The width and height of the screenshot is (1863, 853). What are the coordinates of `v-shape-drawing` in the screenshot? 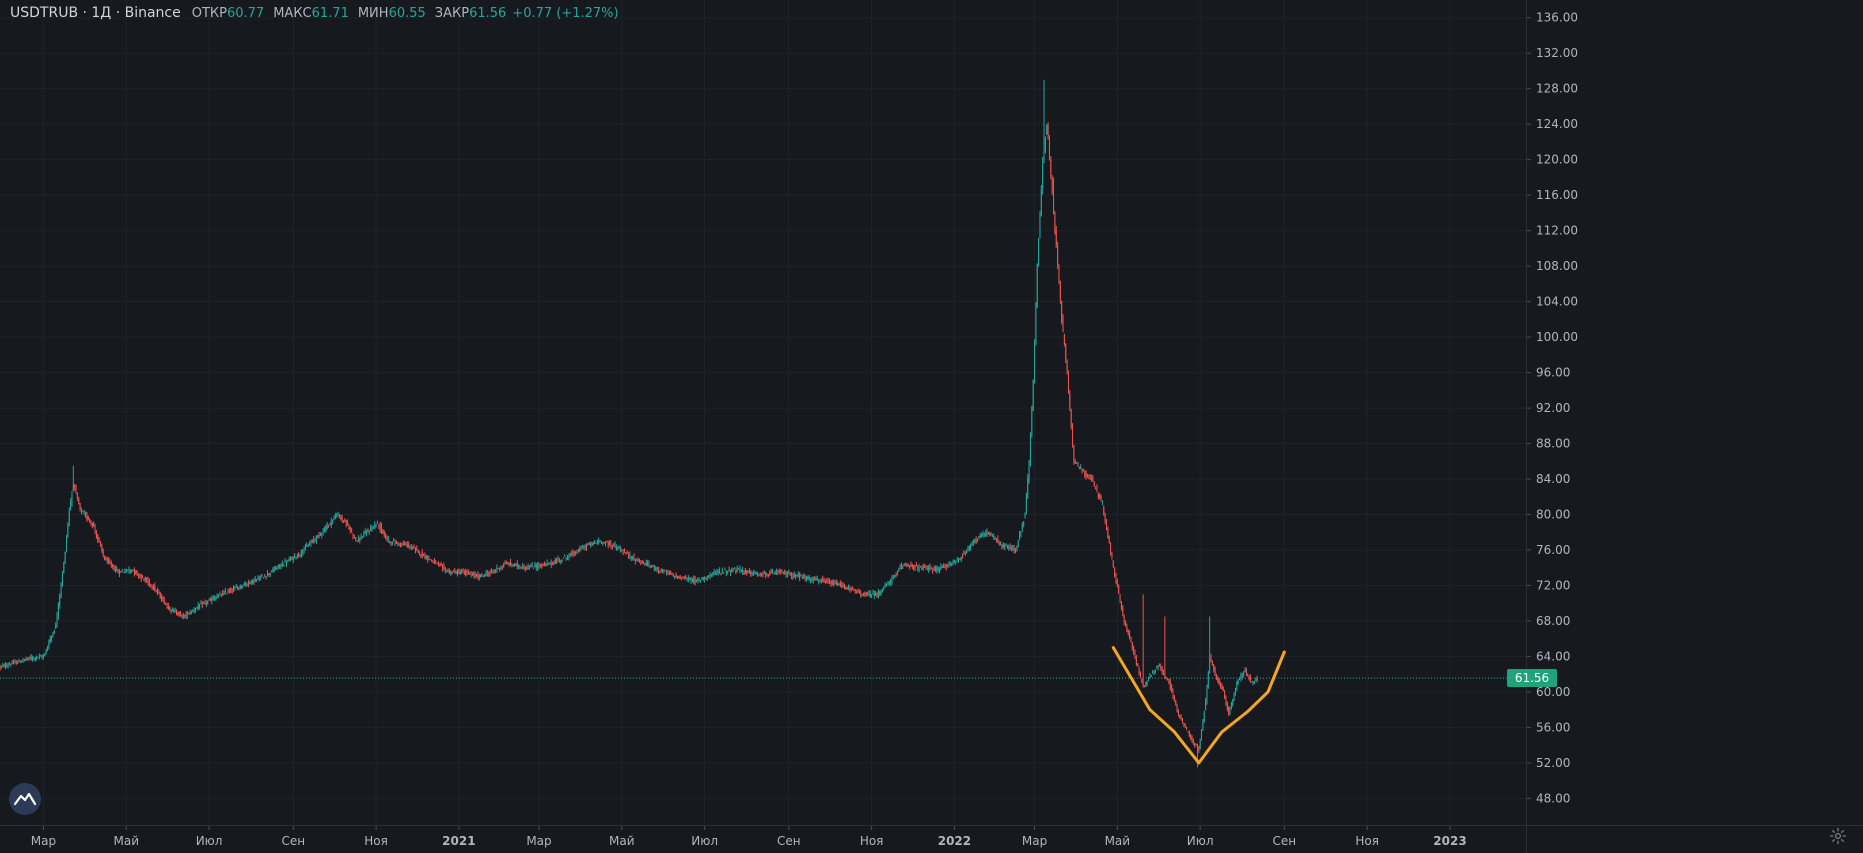 It's located at (1198, 705).